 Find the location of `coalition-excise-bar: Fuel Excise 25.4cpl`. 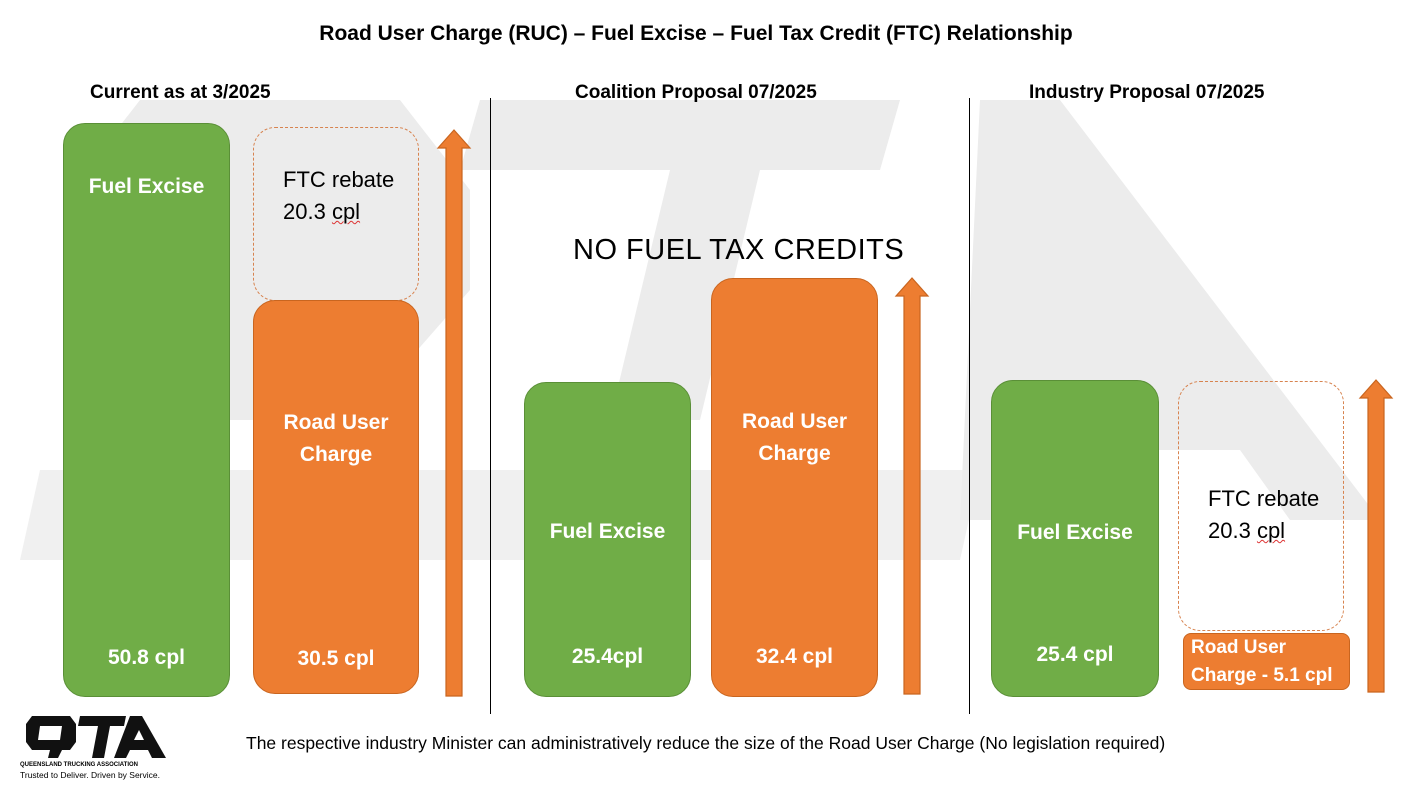

coalition-excise-bar: Fuel Excise 25.4cpl is located at coordinates (607, 539).